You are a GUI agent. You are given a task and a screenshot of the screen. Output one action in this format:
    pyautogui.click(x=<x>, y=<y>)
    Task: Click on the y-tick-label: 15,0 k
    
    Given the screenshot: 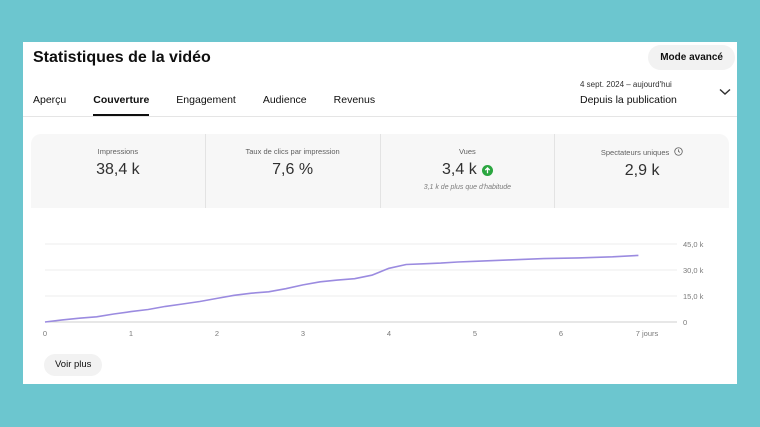 What is the action you would take?
    pyautogui.click(x=693, y=296)
    